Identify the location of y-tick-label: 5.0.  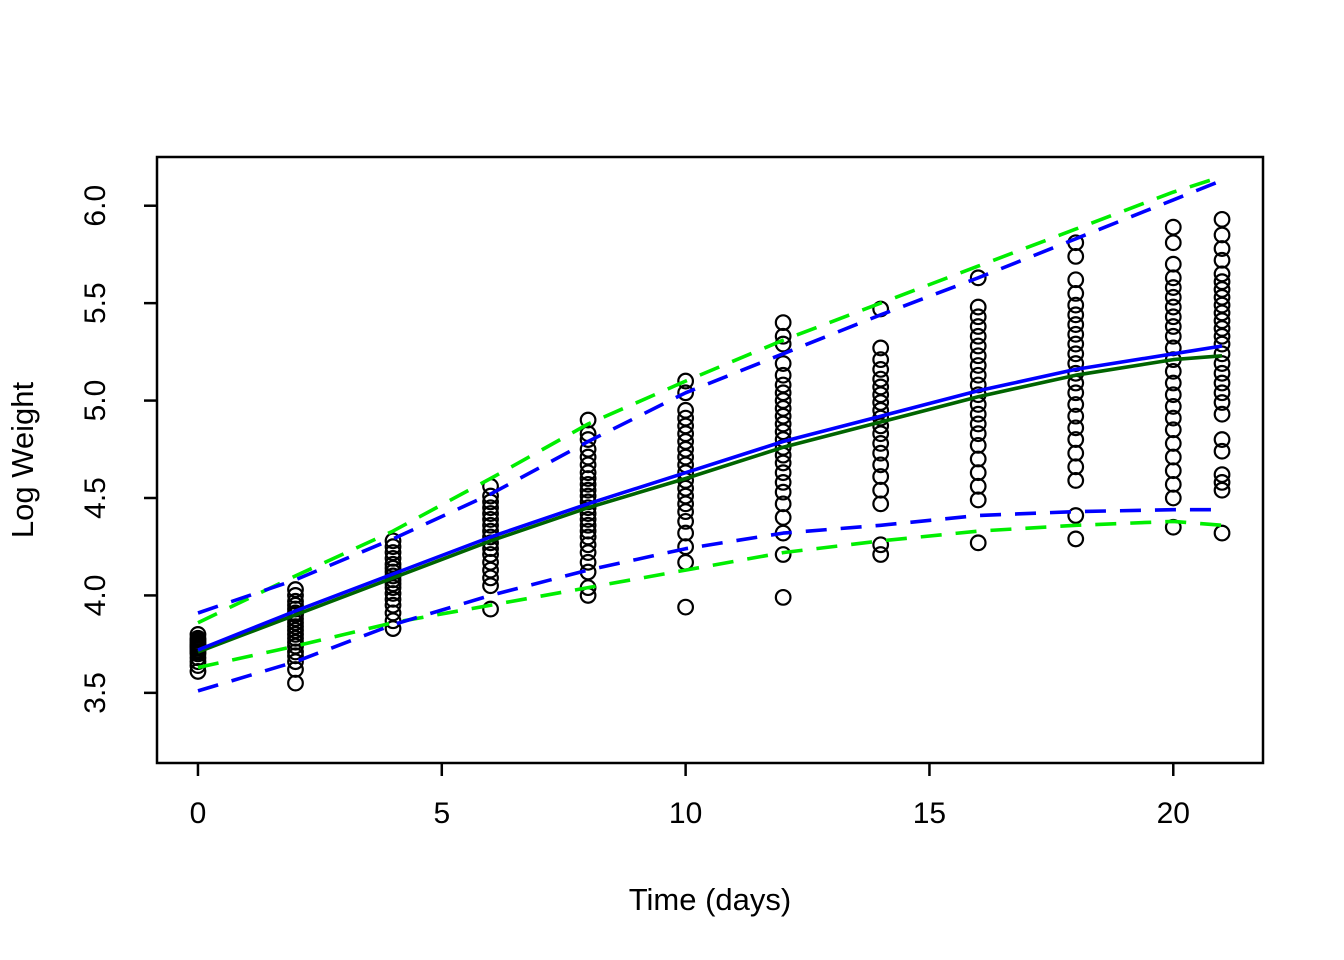
(95, 401).